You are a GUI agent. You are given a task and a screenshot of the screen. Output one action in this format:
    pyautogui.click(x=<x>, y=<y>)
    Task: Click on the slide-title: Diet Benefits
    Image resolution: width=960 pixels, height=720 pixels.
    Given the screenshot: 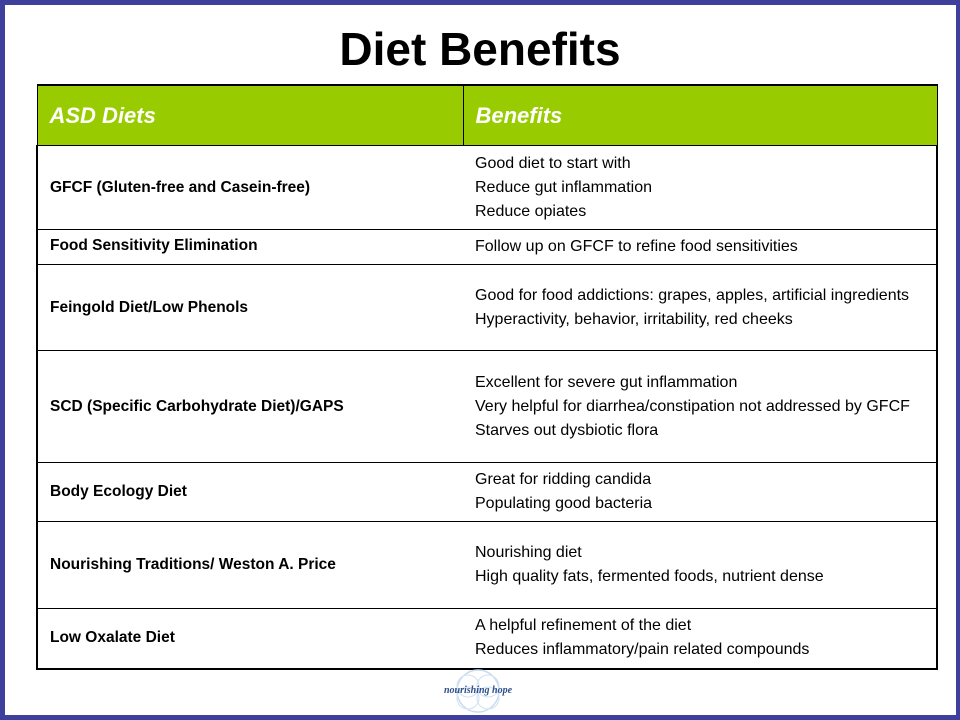 What is the action you would take?
    pyautogui.click(x=480, y=49)
    